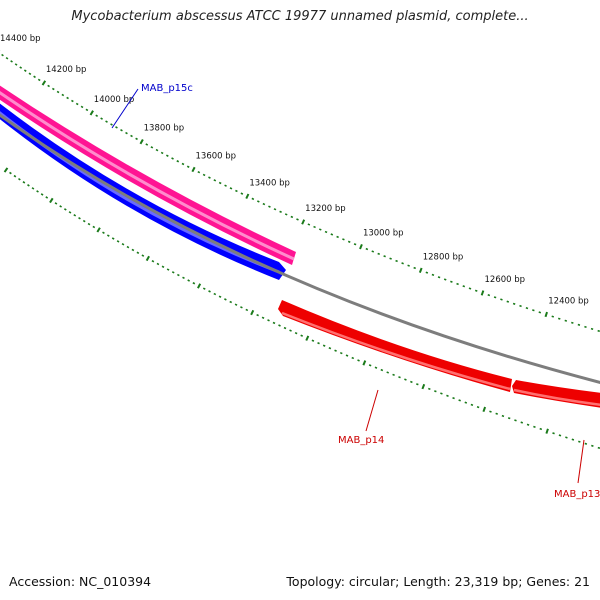 This screenshot has width=600, height=600. I want to click on gene-arrow-mab-p14-highlight, so click(396, 351).